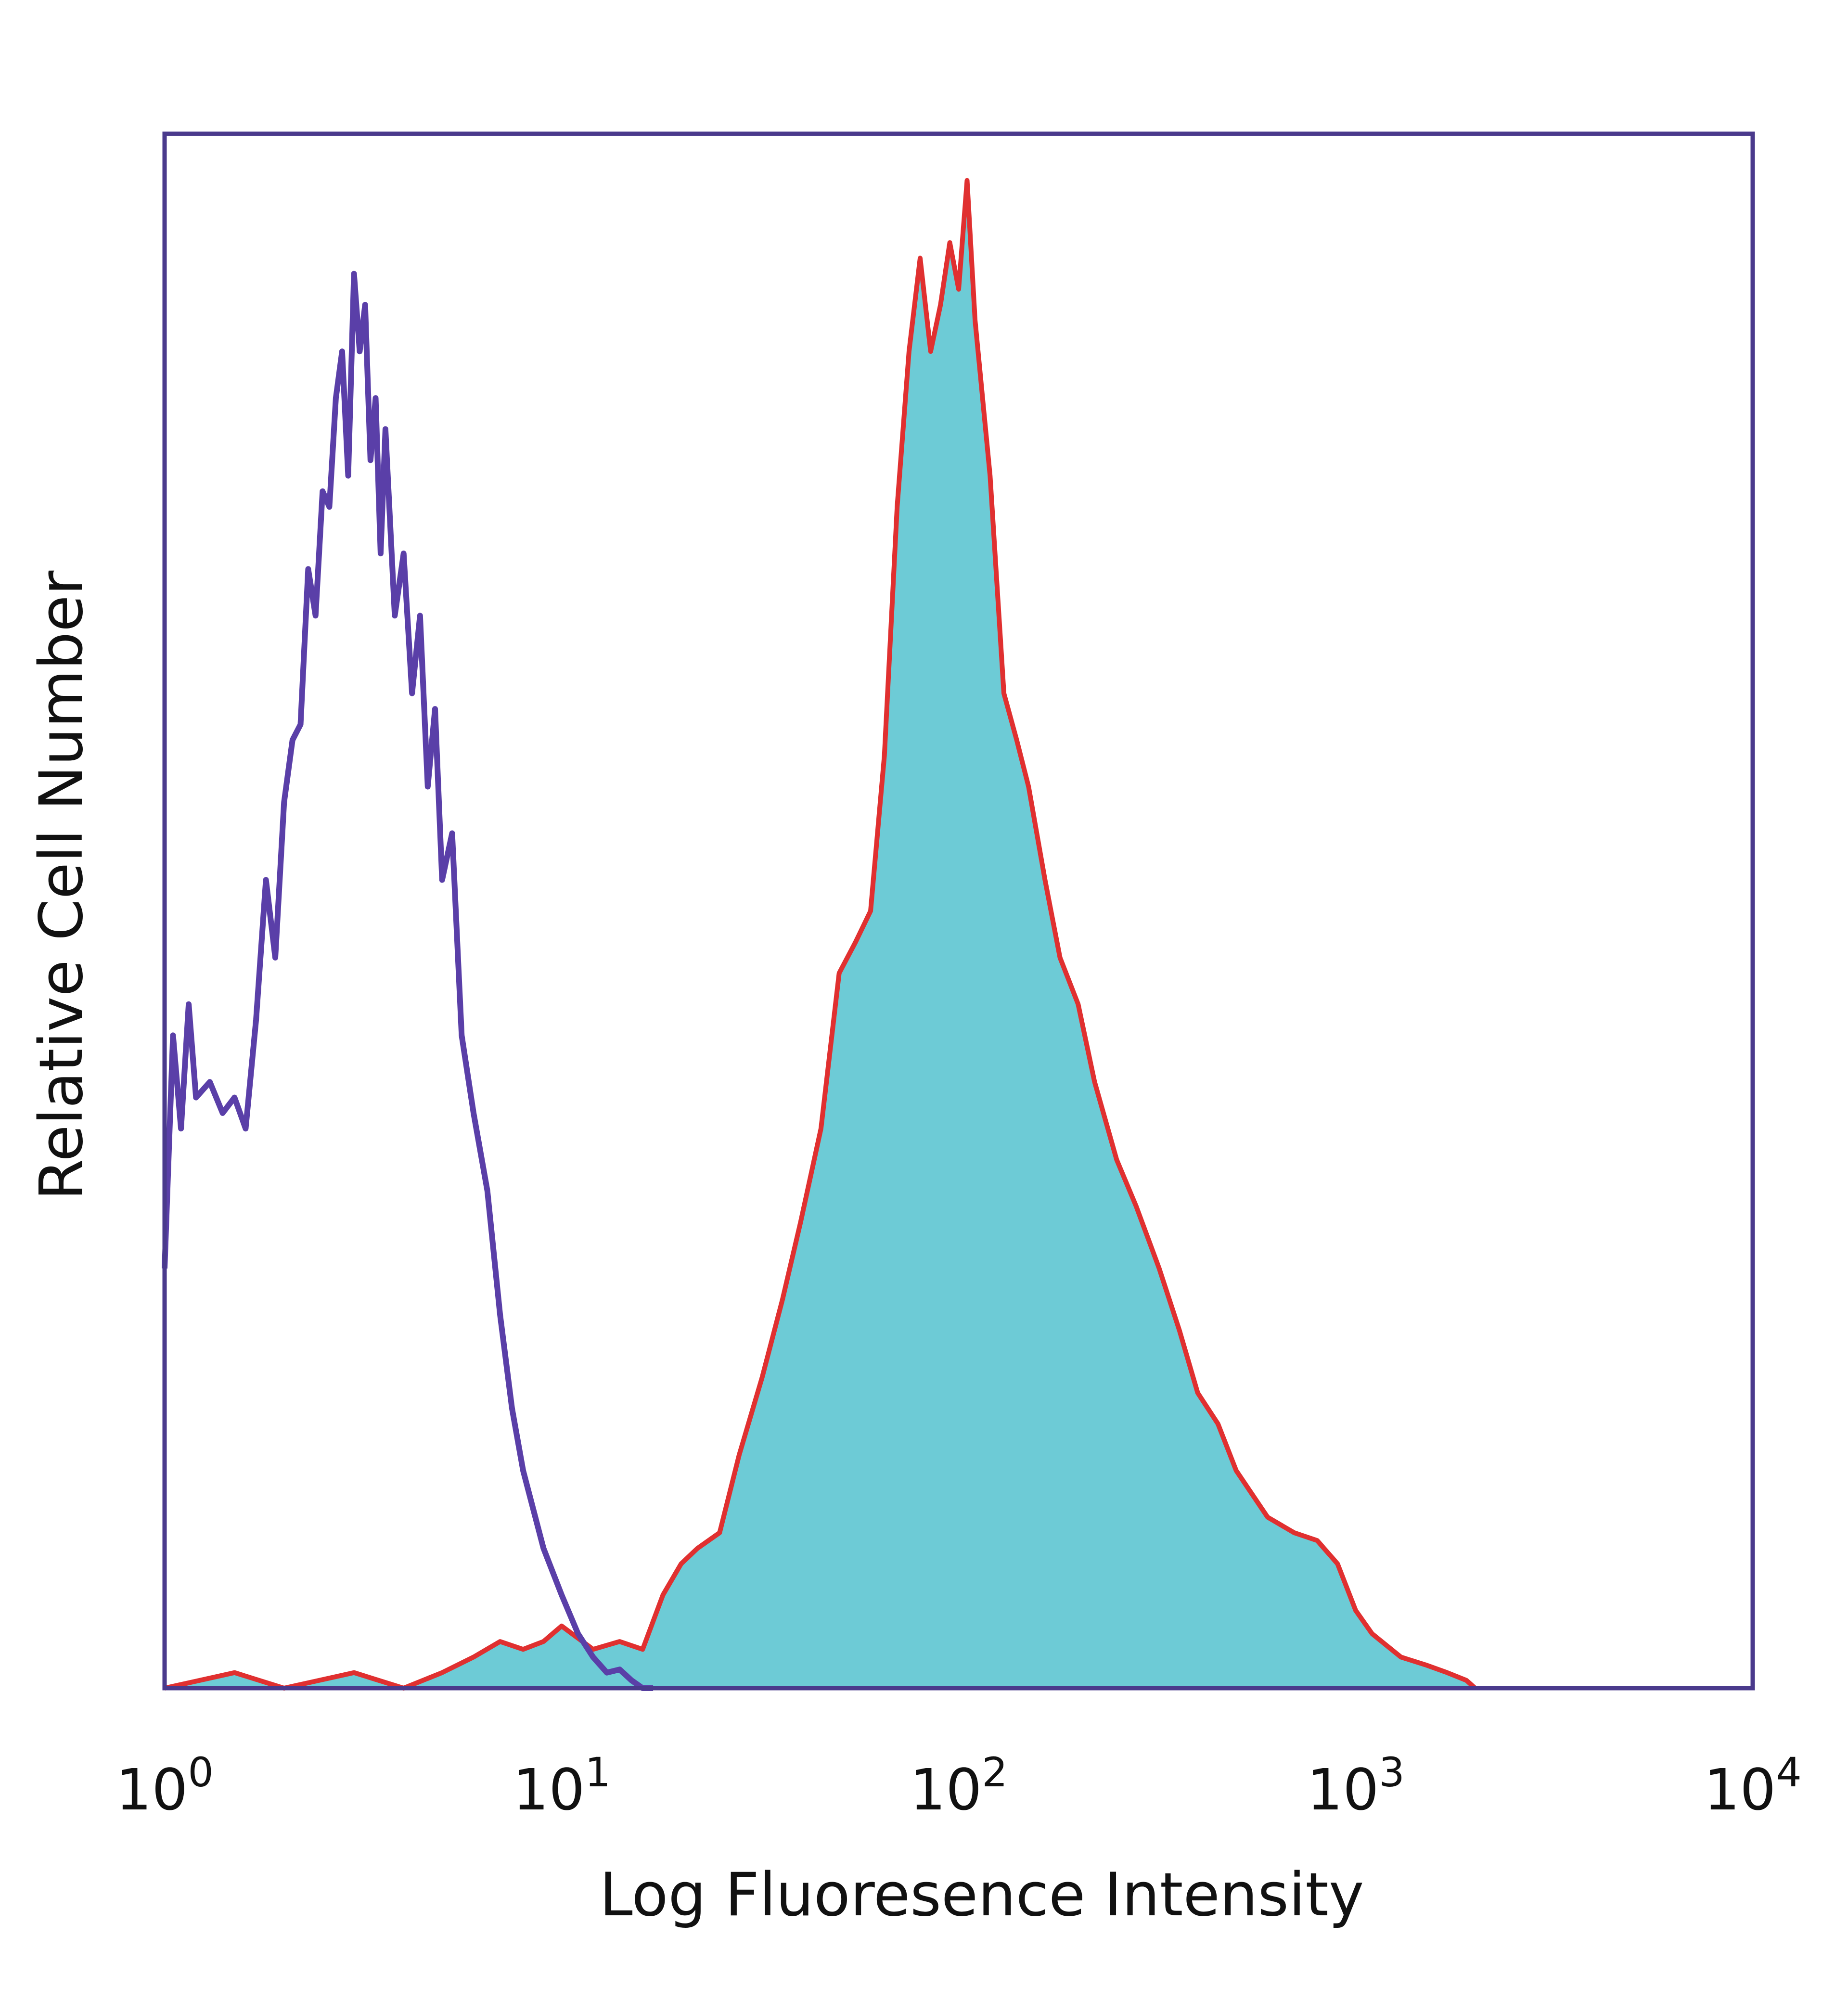  I want to click on x-tick-labels: 10⁰ 10¹ 10² 10³ 10⁴, so click(959, 1786).